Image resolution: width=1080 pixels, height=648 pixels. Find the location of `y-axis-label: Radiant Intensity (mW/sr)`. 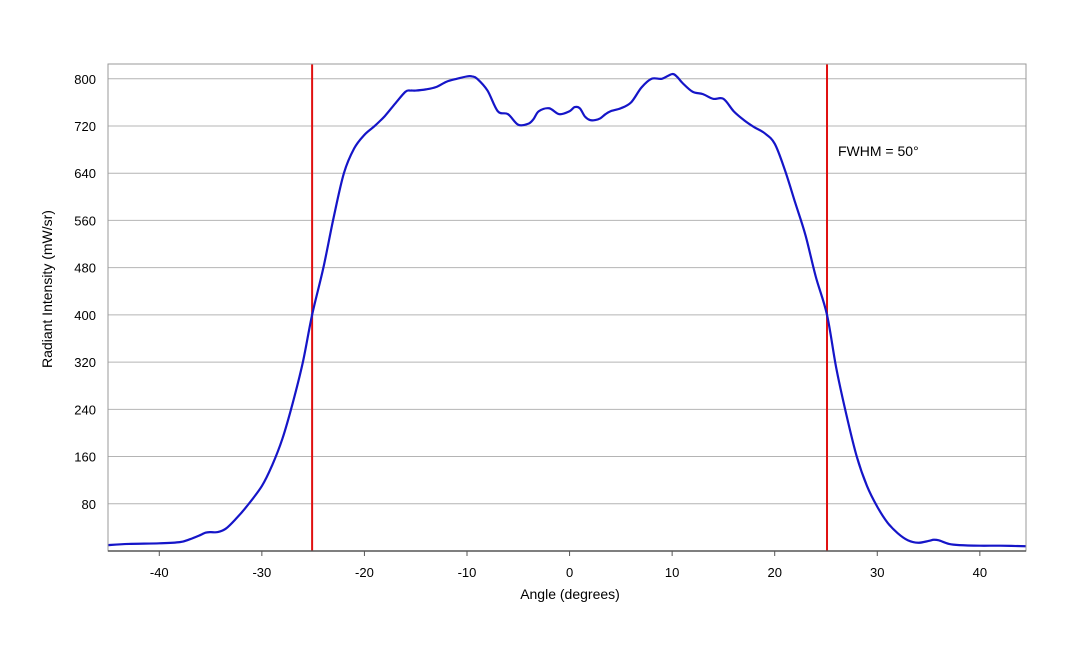

y-axis-label: Radiant Intensity (mW/sr) is located at coordinates (47, 289).